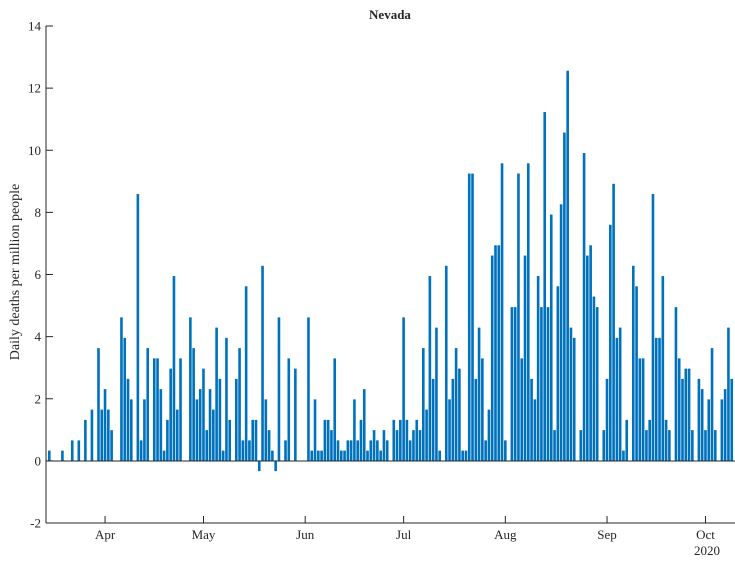 This screenshot has width=735, height=561. I want to click on x-ticks-group: Apr May Jun Jul Aug Sep Oct, so click(405, 529).